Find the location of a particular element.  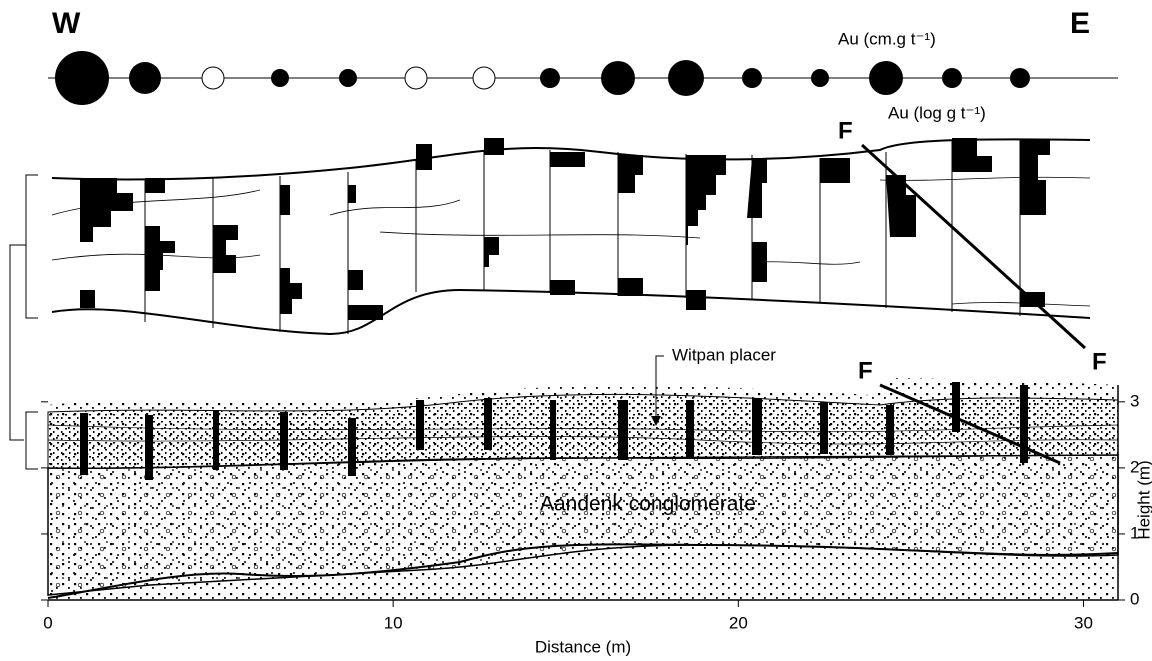

witpan-arrow is located at coordinates (656, 421).